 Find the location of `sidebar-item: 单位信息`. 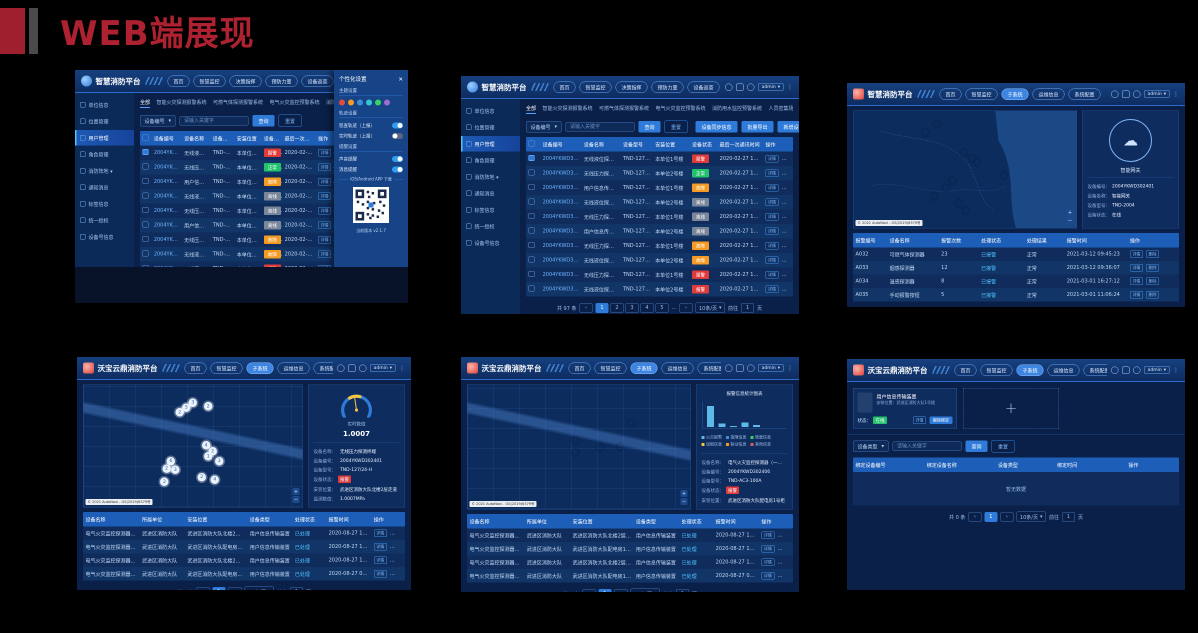

sidebar-item: 单位信息 is located at coordinates (104, 105).